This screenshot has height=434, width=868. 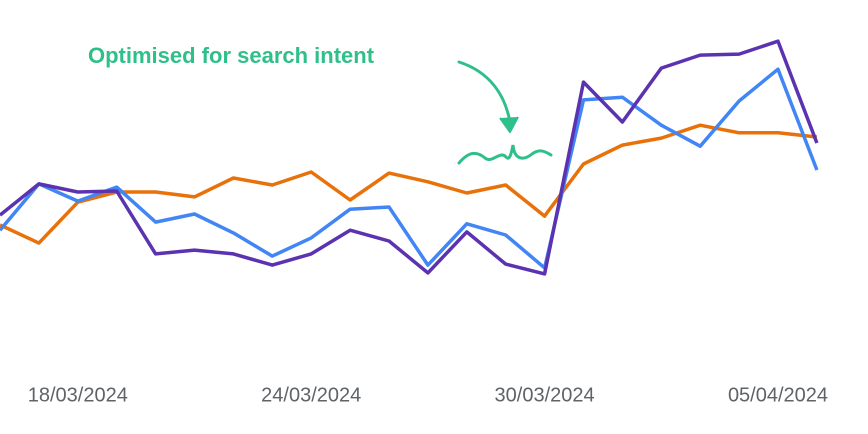 I want to click on annotation: Optimised for search intent, so click(x=231, y=55).